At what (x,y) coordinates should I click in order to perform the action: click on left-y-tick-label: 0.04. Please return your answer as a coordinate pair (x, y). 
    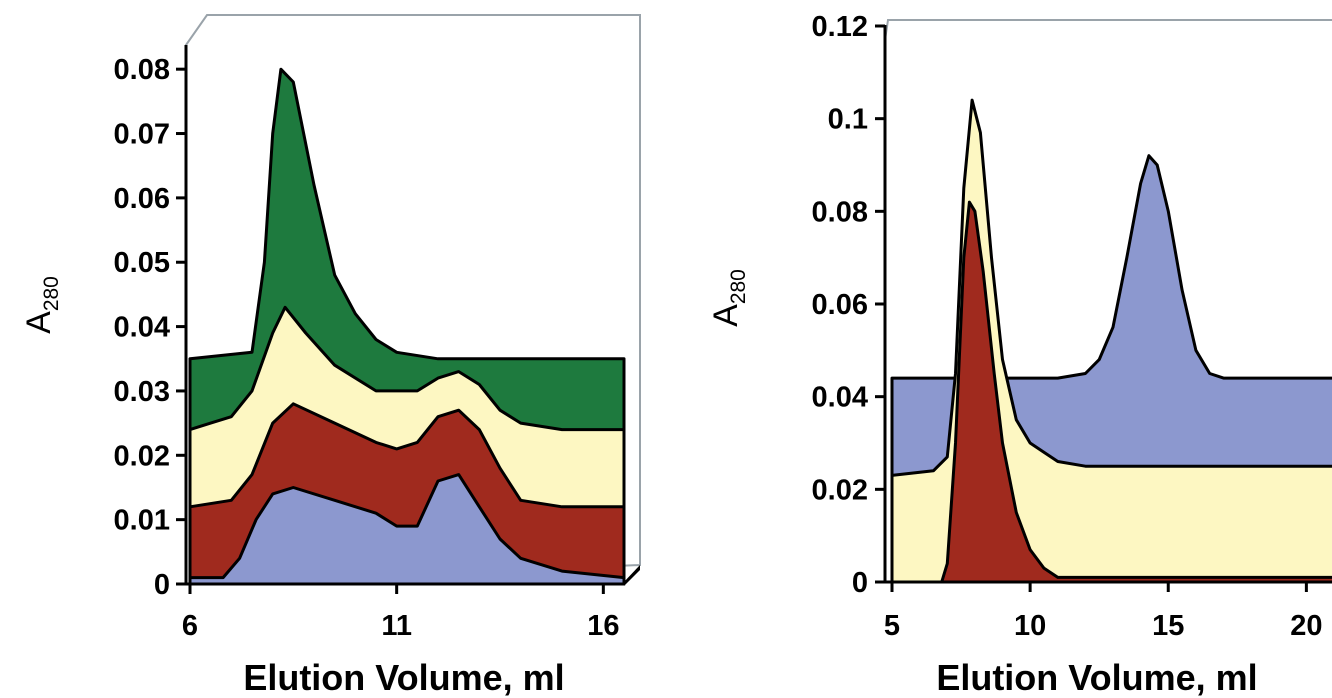
    Looking at the image, I should click on (142, 328).